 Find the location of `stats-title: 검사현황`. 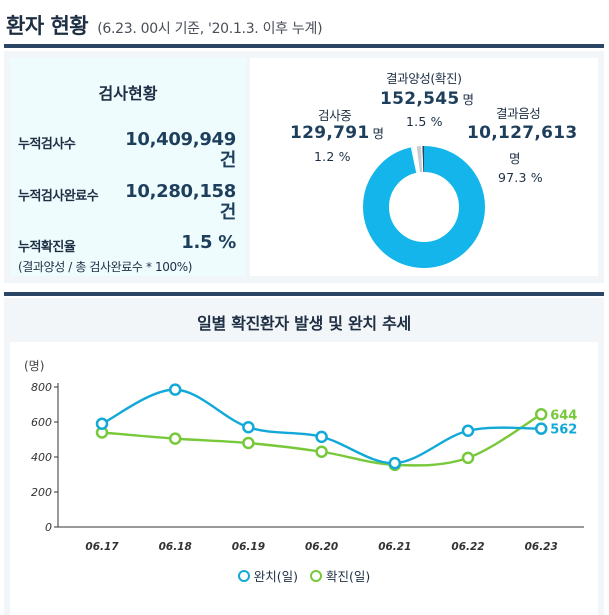

stats-title: 검사현황 is located at coordinates (128, 93).